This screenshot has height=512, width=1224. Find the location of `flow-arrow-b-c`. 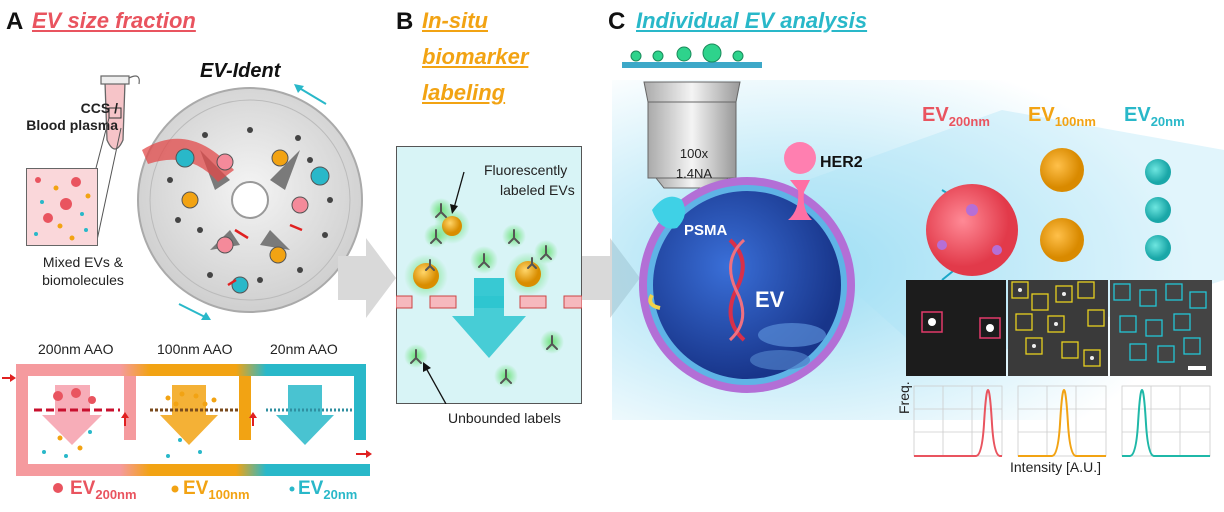

flow-arrow-b-c is located at coordinates (611, 278).